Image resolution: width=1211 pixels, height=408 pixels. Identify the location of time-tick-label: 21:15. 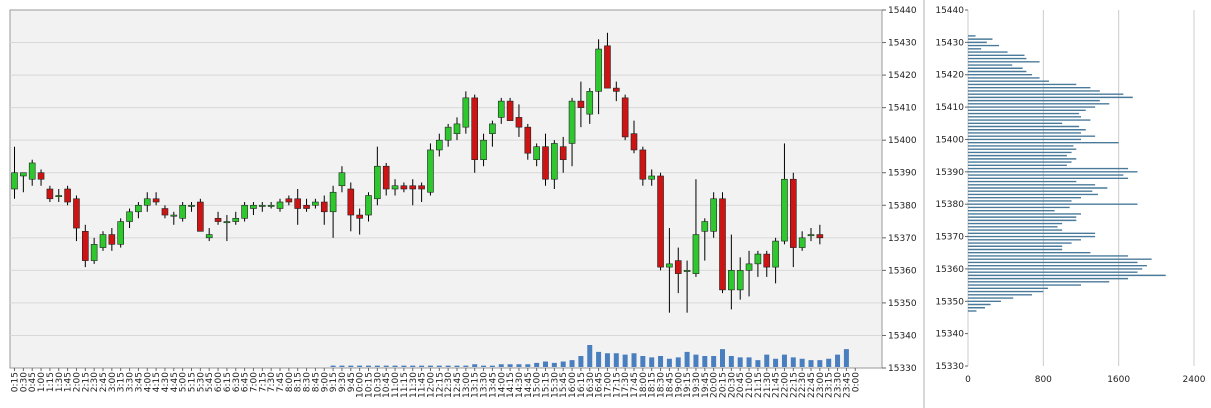
(759, 385).